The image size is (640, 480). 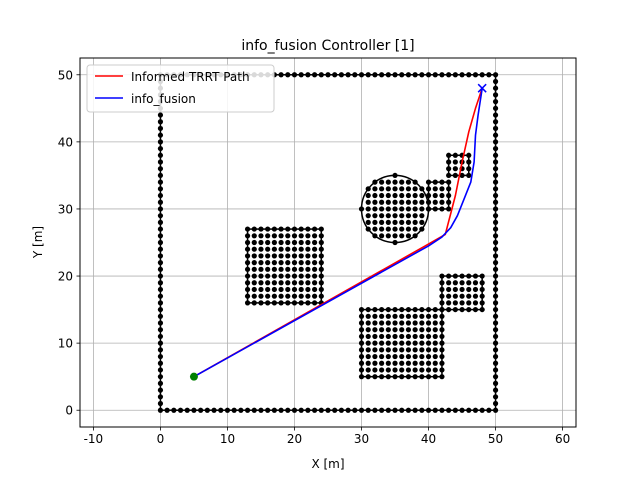 What do you see at coordinates (190, 77) in the screenshot?
I see `legend-label-trrt: Informed TRRT Path` at bounding box center [190, 77].